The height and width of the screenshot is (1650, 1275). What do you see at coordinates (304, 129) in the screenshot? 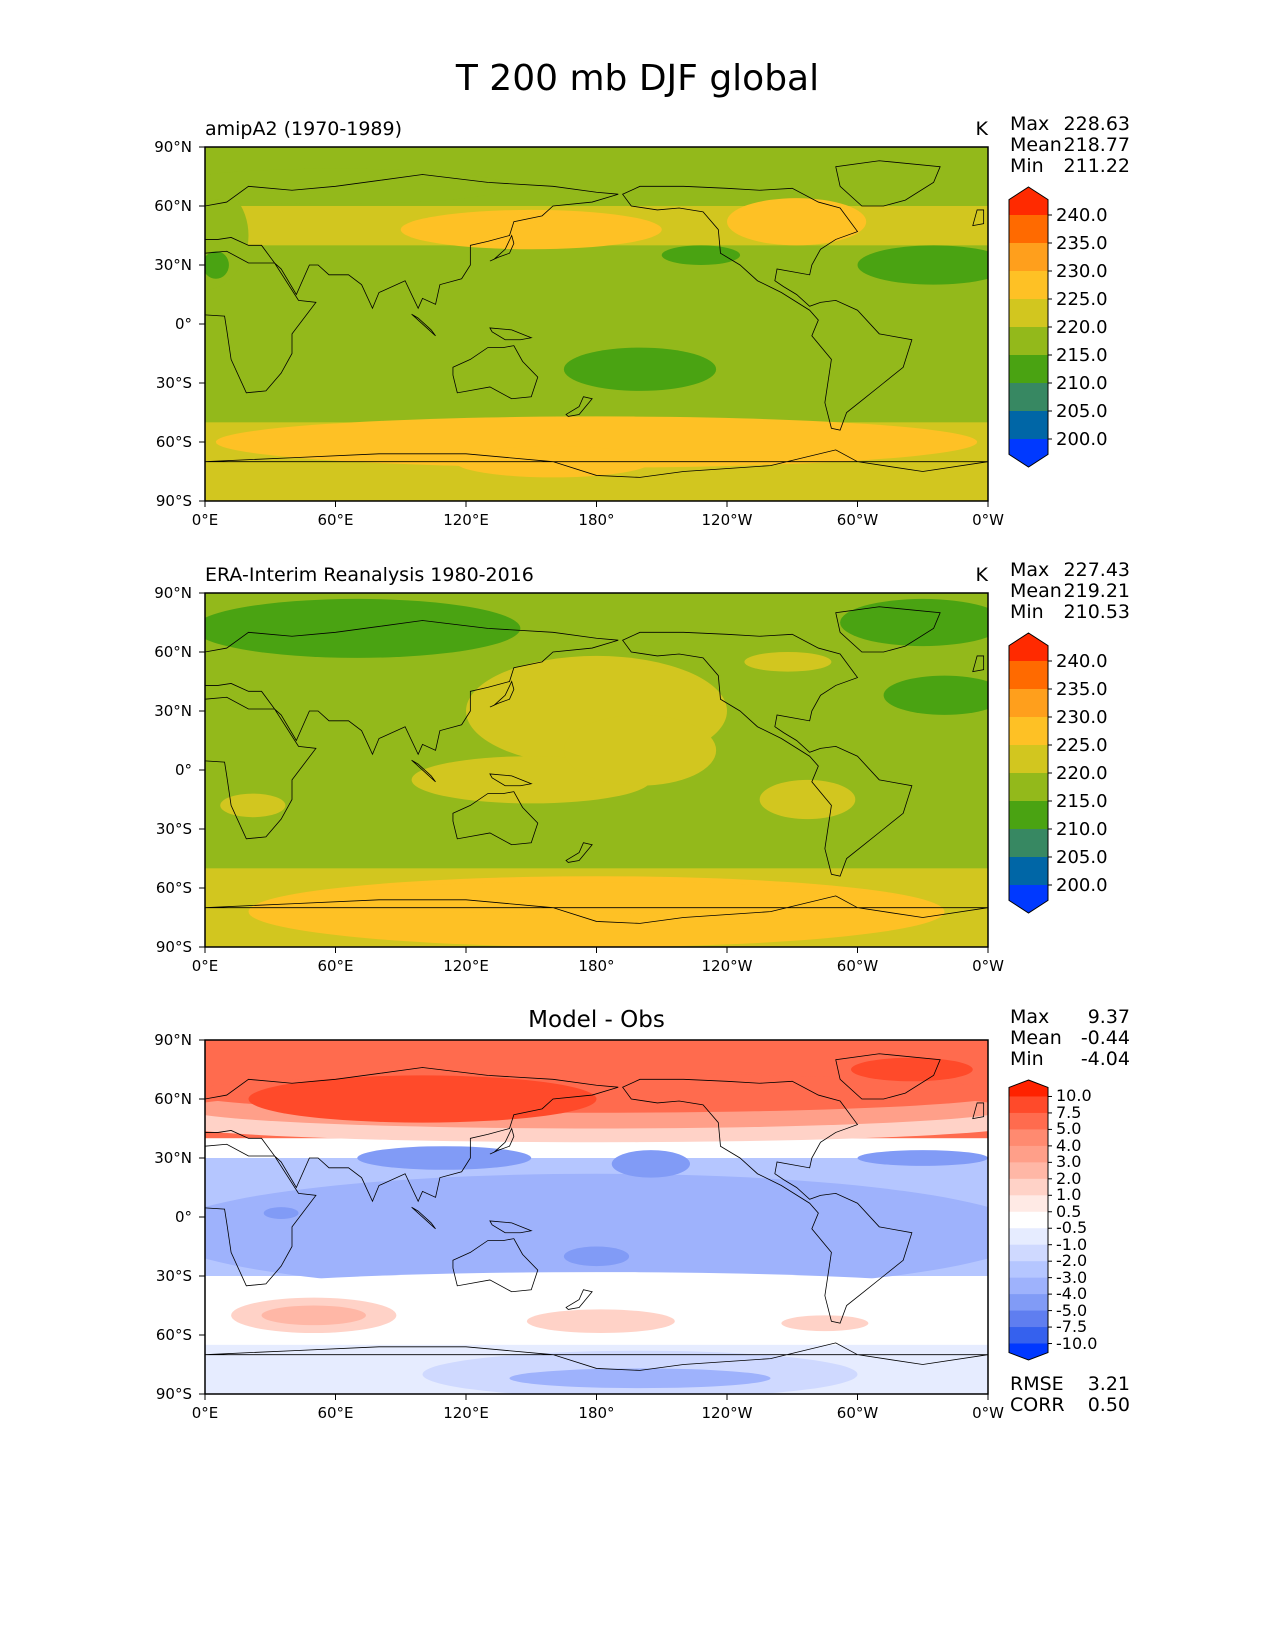
I see `panel-title: amipA2 (1970-1989)` at bounding box center [304, 129].